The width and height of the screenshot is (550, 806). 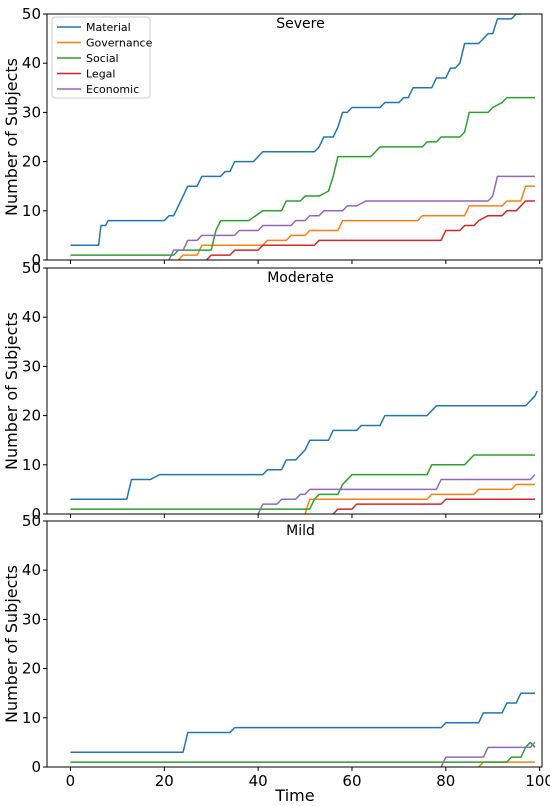 I want to click on panel-title: Moderate, so click(x=300, y=278).